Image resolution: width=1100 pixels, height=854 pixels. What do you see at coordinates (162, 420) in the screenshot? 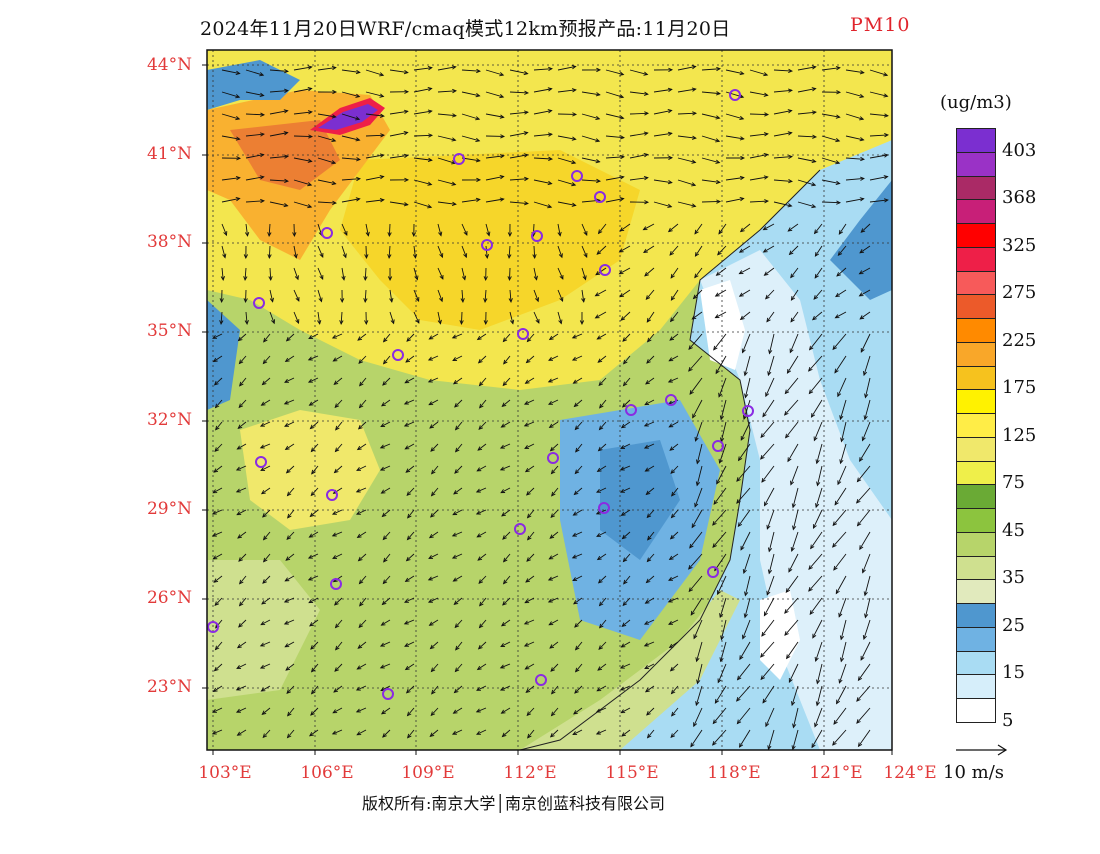
I see `lat-label-32: 32°N` at bounding box center [162, 420].